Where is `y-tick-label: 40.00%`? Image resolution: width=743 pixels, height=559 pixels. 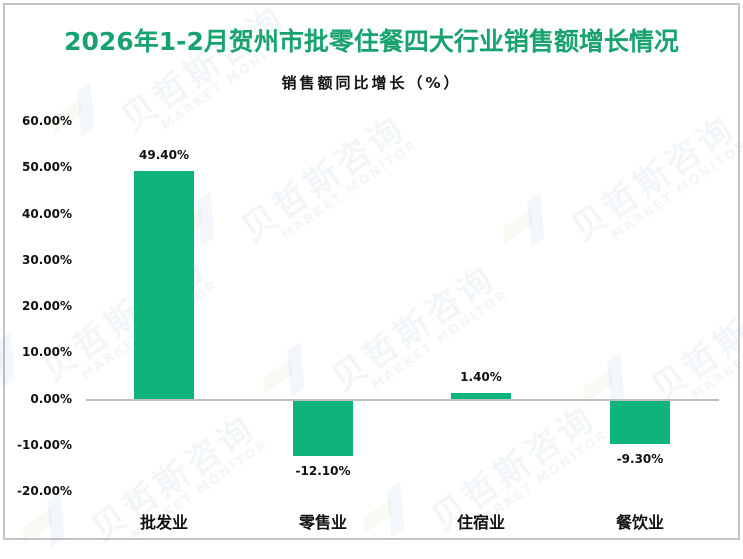 y-tick-label: 40.00% is located at coordinates (47, 213).